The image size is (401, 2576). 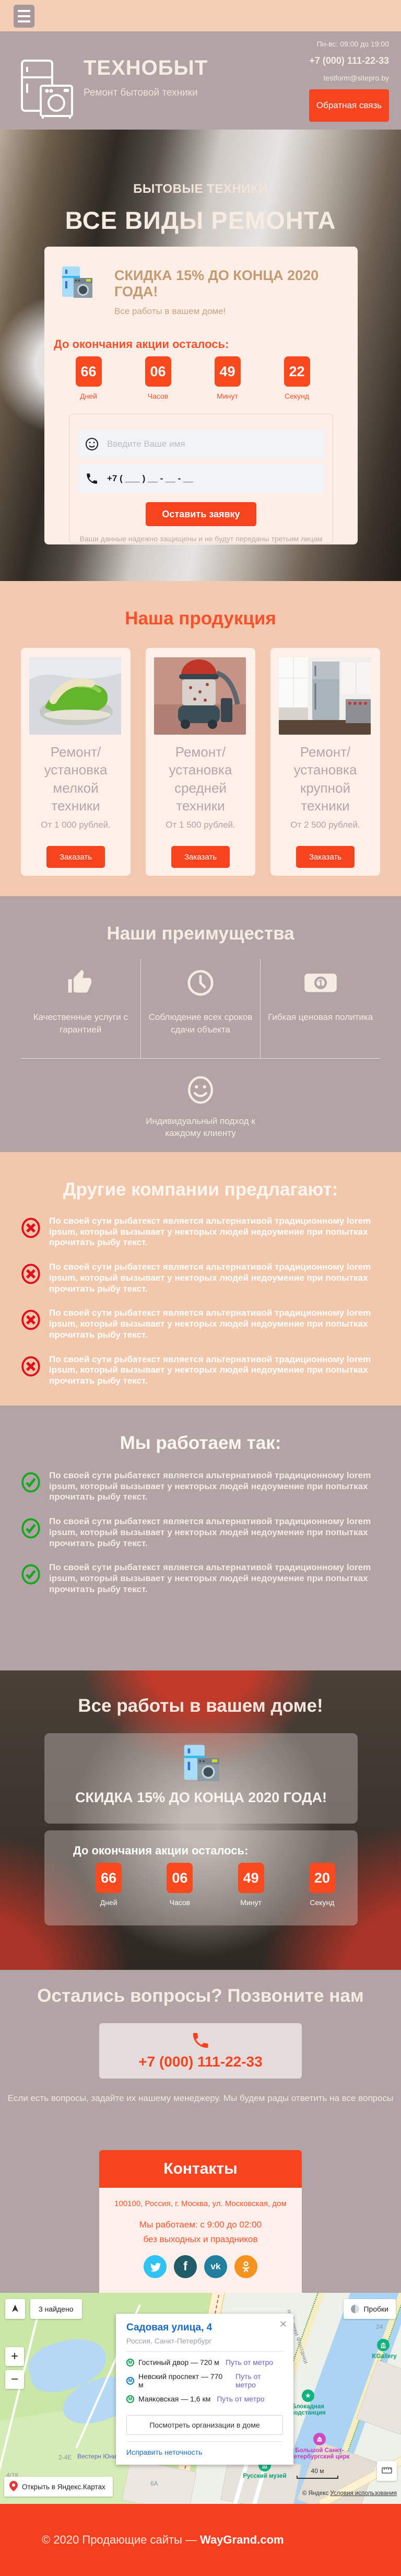 I want to click on smiley-icon, so click(x=200, y=1090).